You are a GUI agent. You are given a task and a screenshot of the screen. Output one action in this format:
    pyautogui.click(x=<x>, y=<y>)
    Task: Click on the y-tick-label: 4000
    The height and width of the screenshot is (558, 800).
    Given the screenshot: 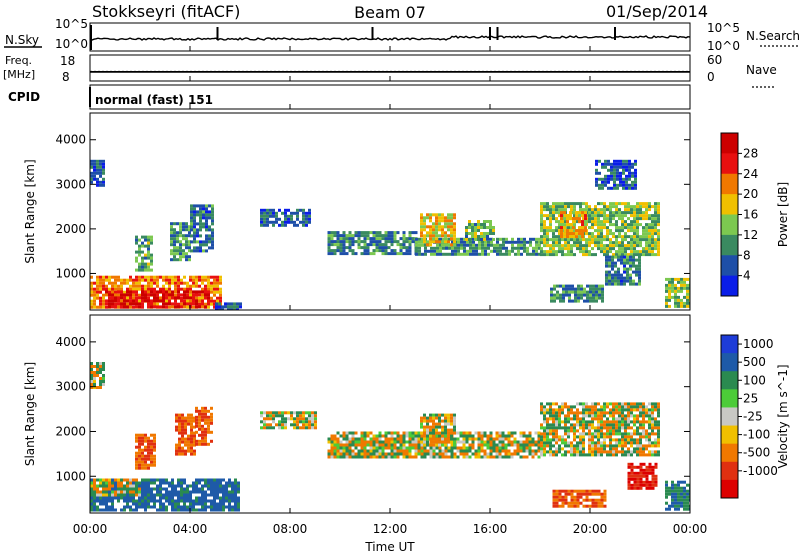 What is the action you would take?
    pyautogui.click(x=70, y=342)
    